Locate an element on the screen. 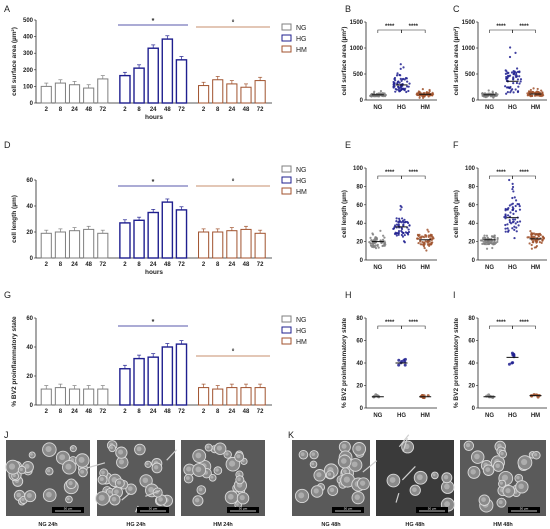 This screenshot has height=529, width=550. y-axis-label: cell surface area (µm²) is located at coordinates (344, 61).